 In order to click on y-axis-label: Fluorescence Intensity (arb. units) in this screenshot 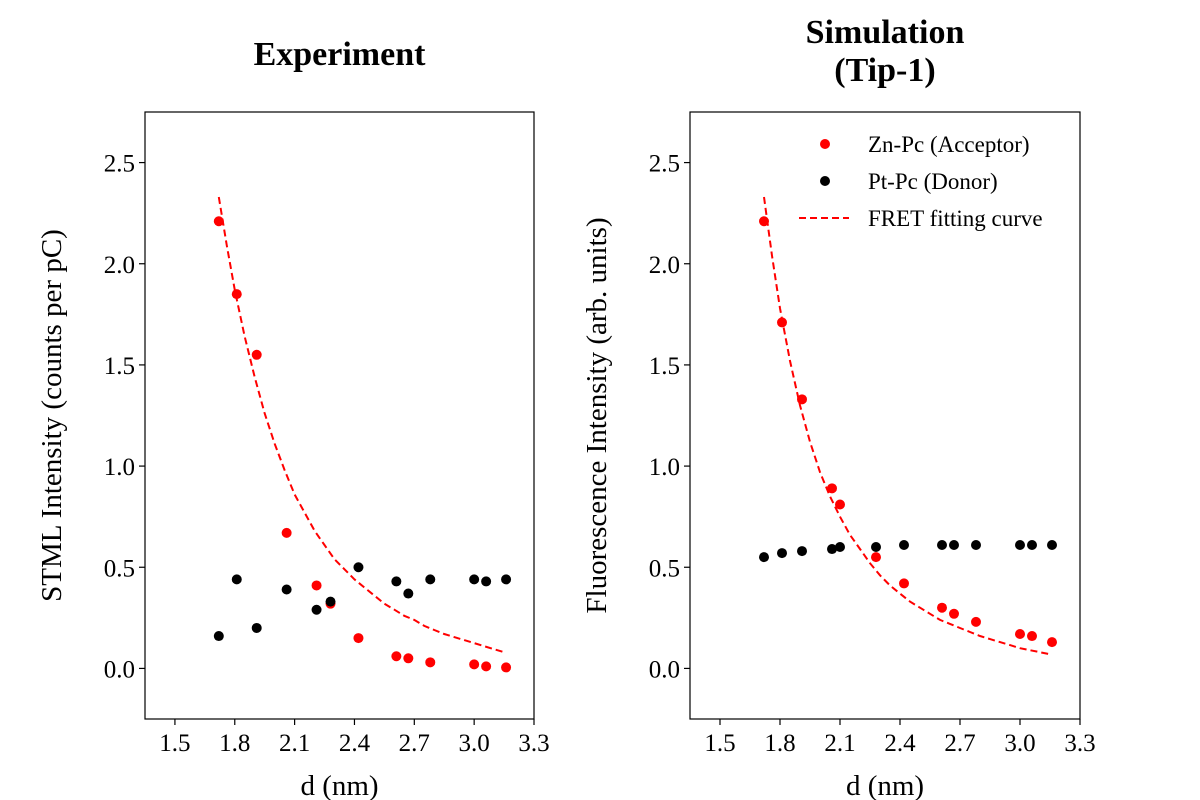, I will do `click(597, 415)`.